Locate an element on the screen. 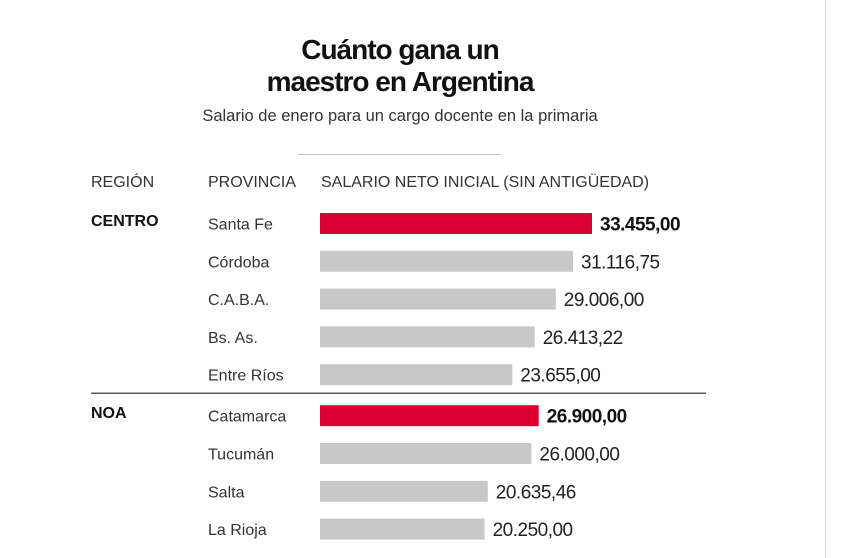 This screenshot has width=847, height=558. salary-value-label: 20.635,46 is located at coordinates (536, 492).